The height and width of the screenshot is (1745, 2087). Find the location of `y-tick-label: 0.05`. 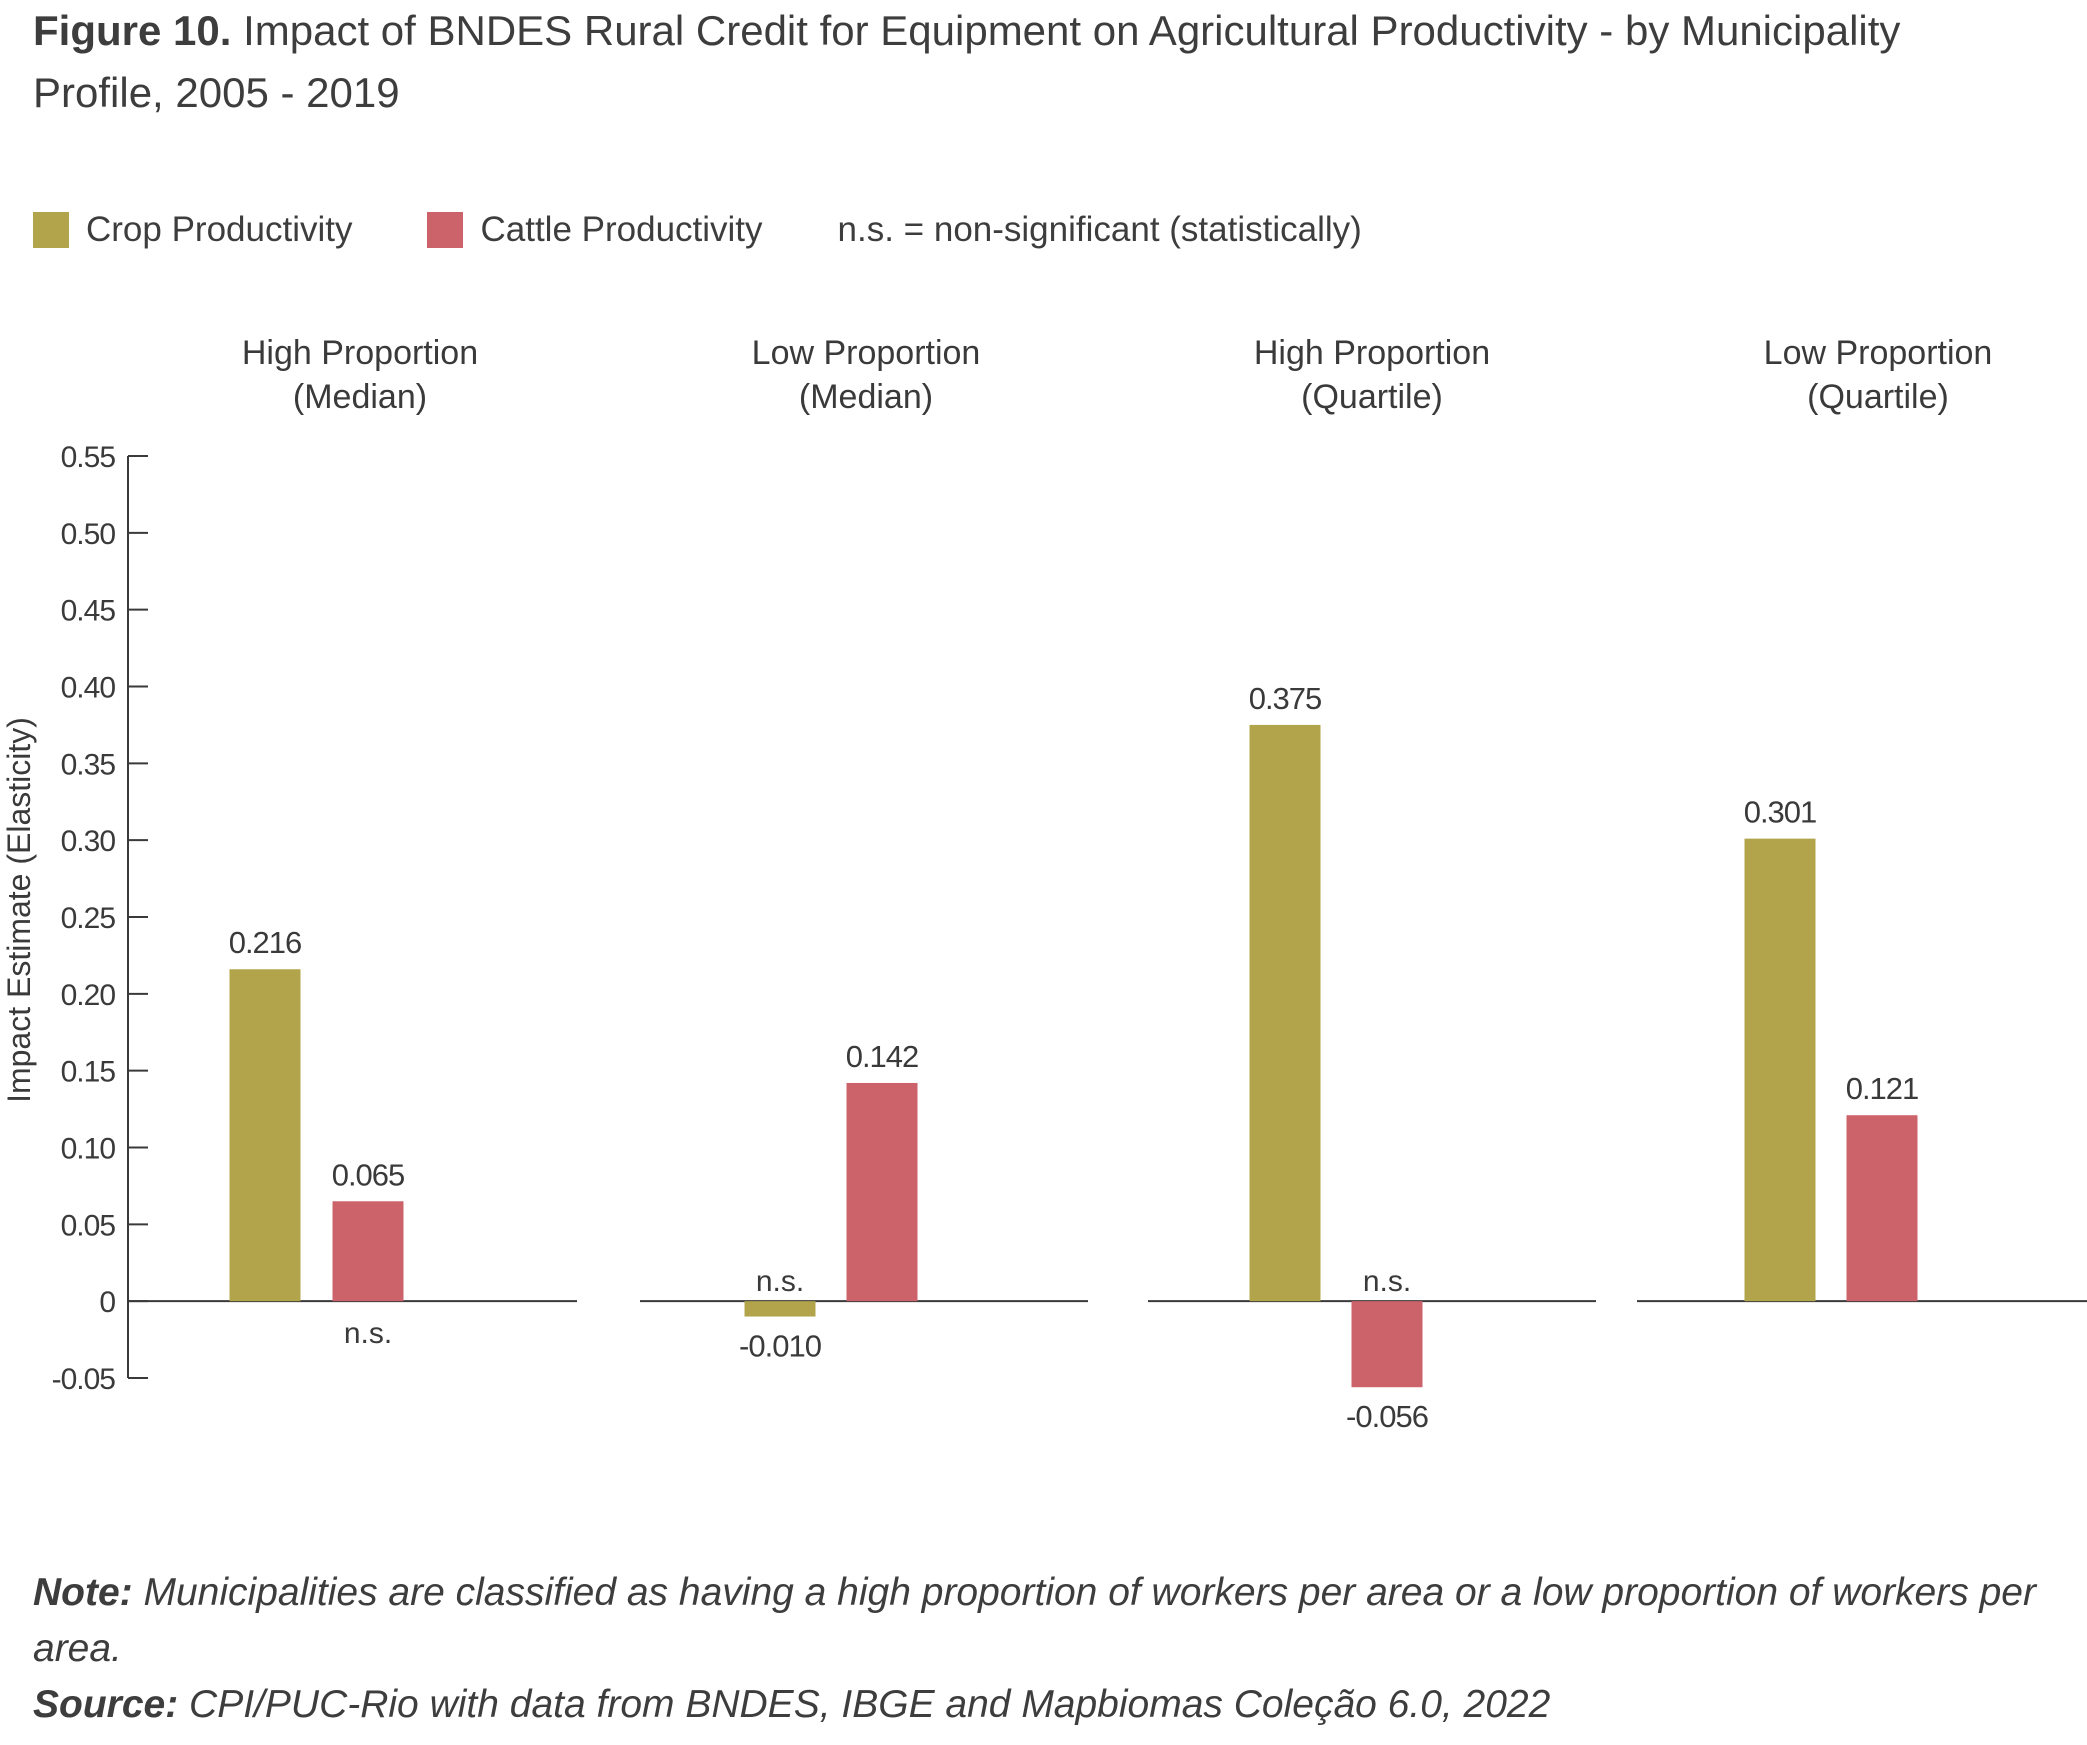

y-tick-label: 0.05 is located at coordinates (88, 1225).